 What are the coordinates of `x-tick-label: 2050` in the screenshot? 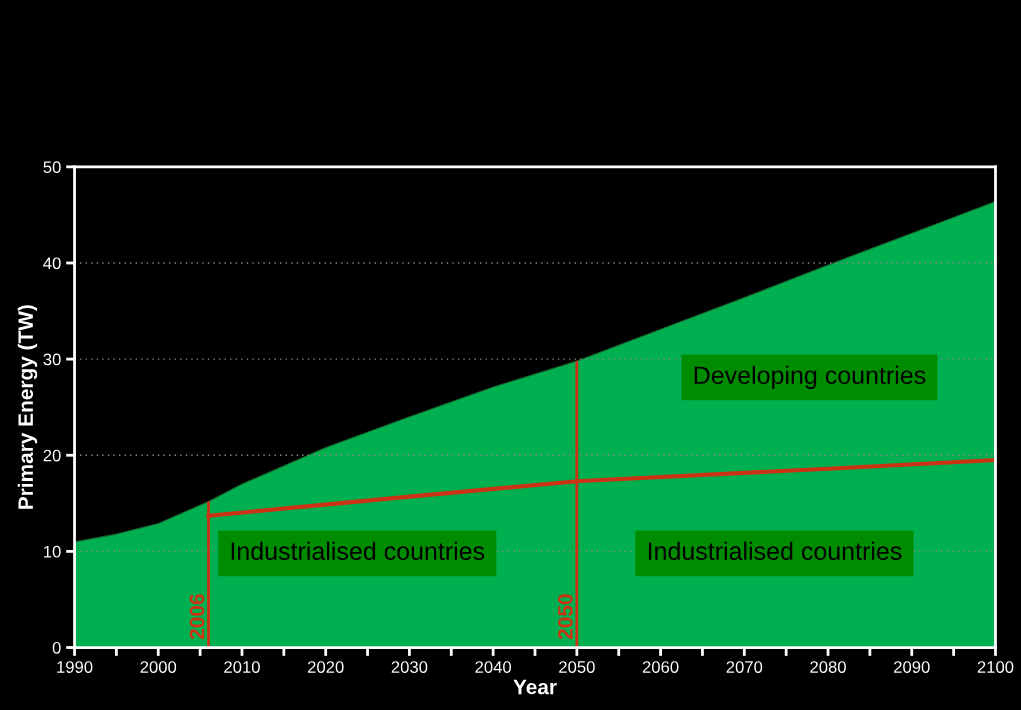 It's located at (577, 667).